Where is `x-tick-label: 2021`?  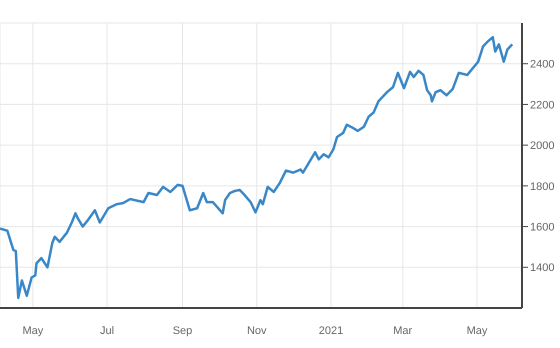
x-tick-label: 2021 is located at coordinates (331, 330).